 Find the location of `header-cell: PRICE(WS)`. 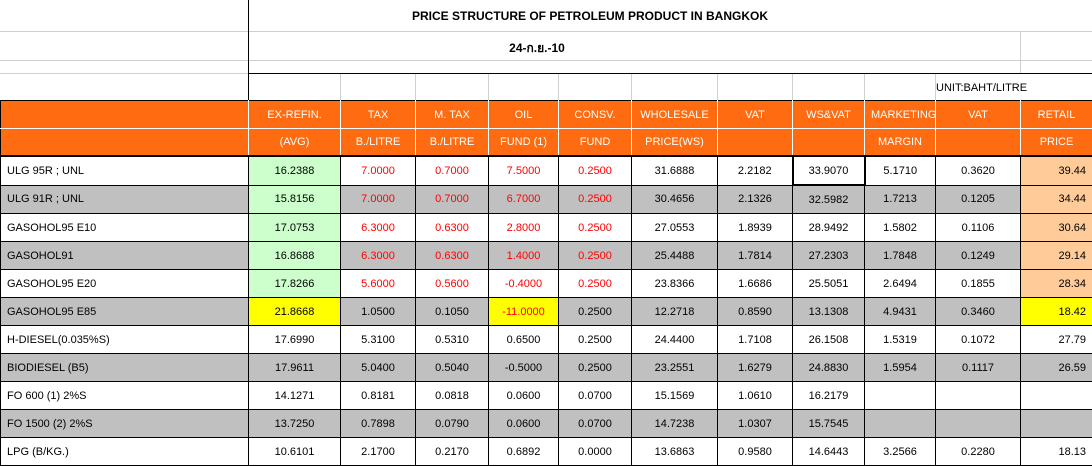

header-cell: PRICE(WS) is located at coordinates (675, 143).